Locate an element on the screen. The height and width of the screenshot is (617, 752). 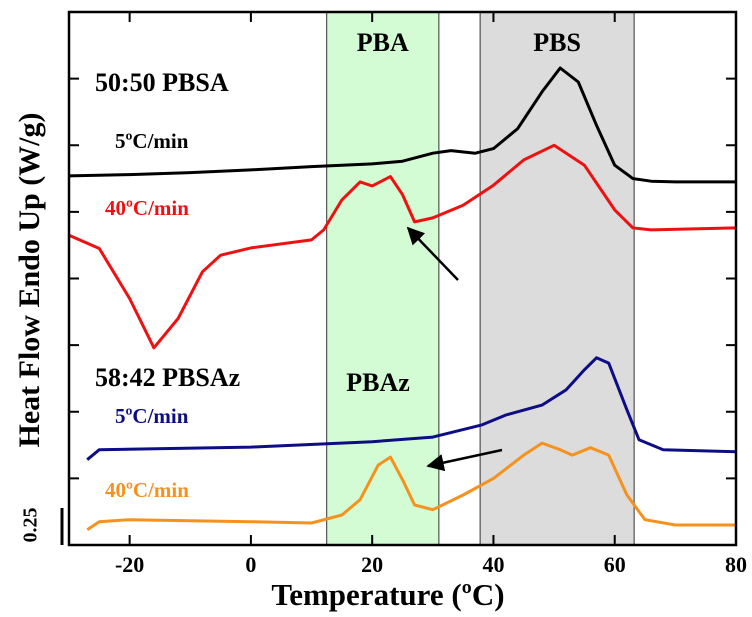
region-label: PBA is located at coordinates (383, 42).